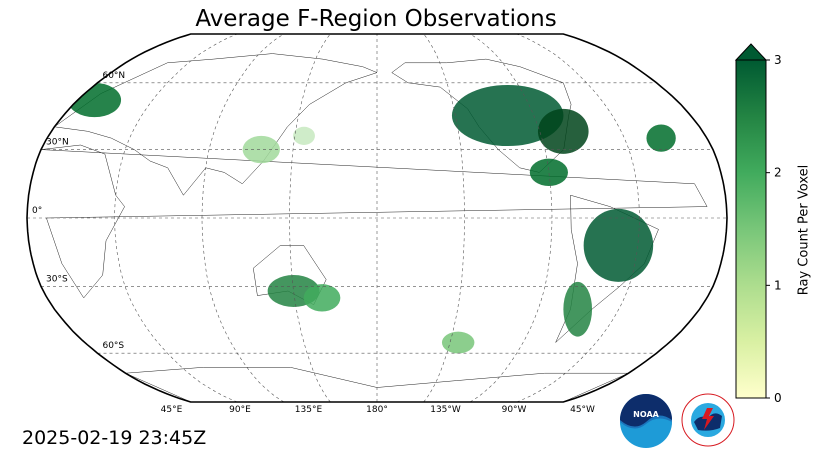 Image resolution: width=820 pixels, height=461 pixels. What do you see at coordinates (37, 211) in the screenshot?
I see `lat-label: 0°` at bounding box center [37, 211].